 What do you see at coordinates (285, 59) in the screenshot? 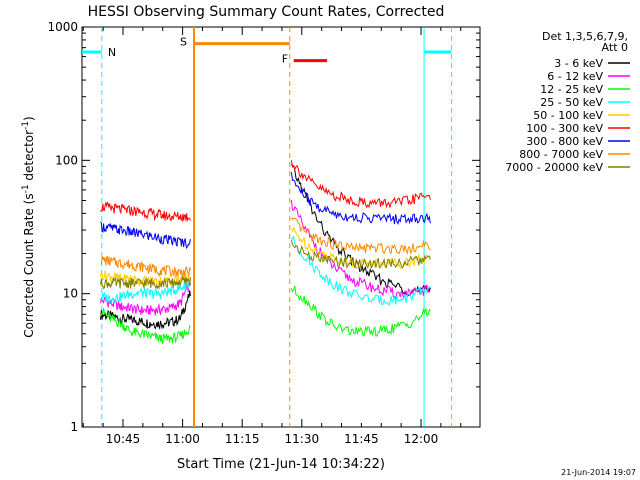
I see `flare-label: F` at bounding box center [285, 59].